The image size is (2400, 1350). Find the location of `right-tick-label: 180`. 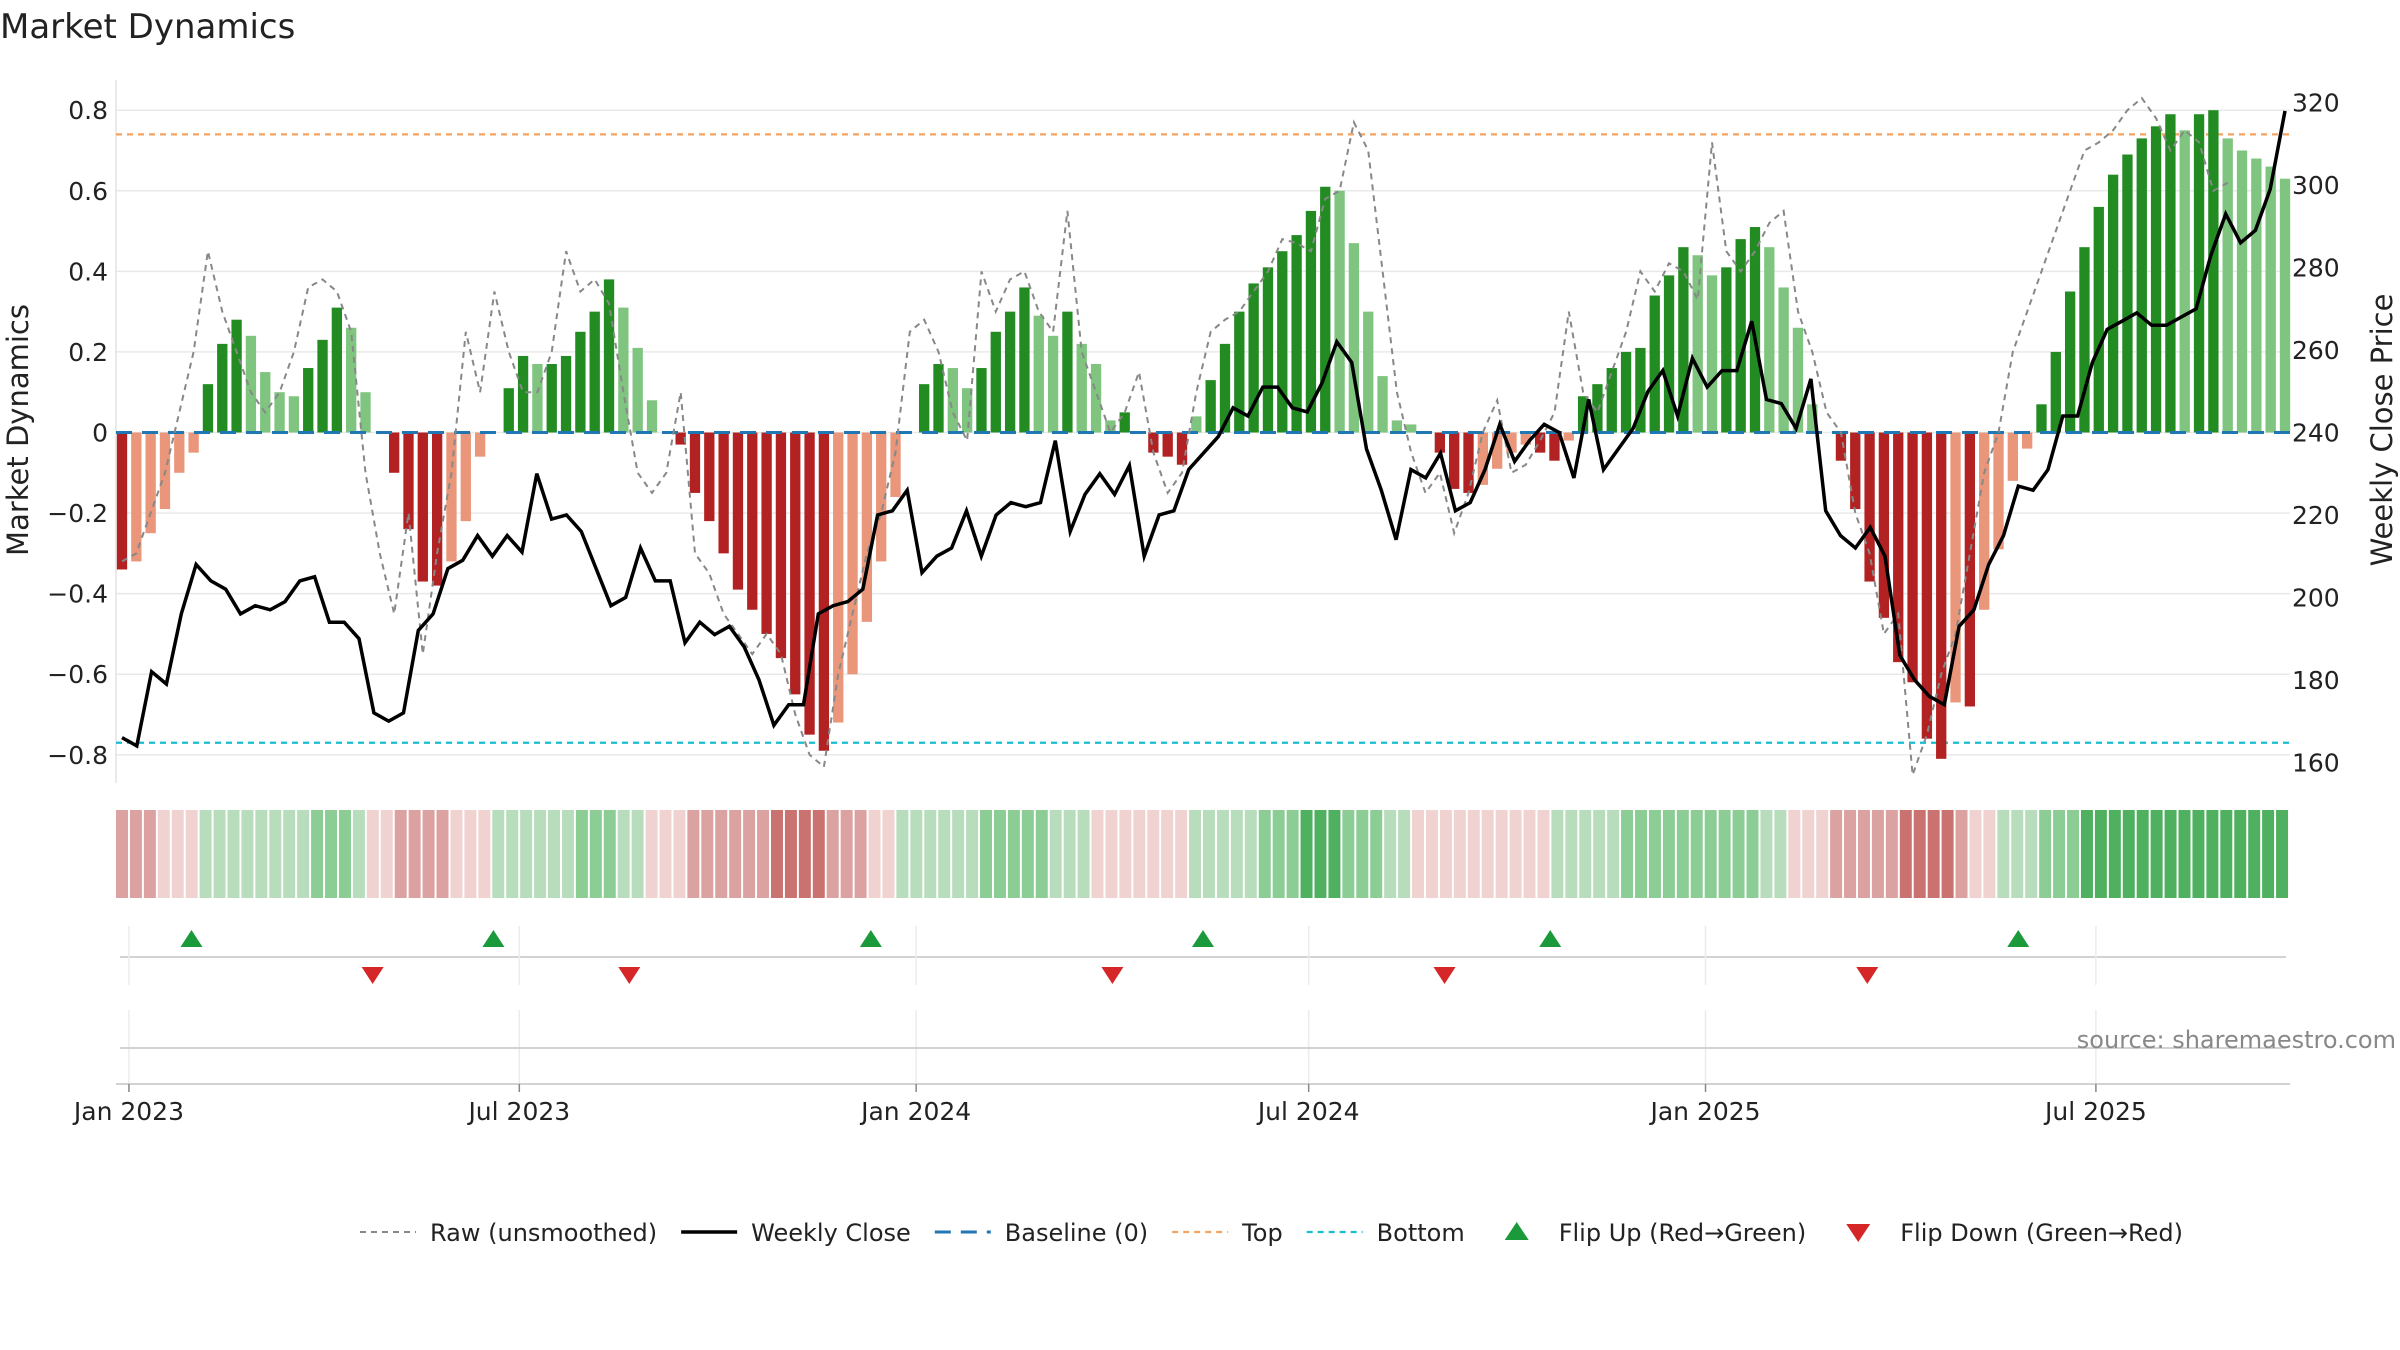

right-tick-label: 180 is located at coordinates (2316, 680).